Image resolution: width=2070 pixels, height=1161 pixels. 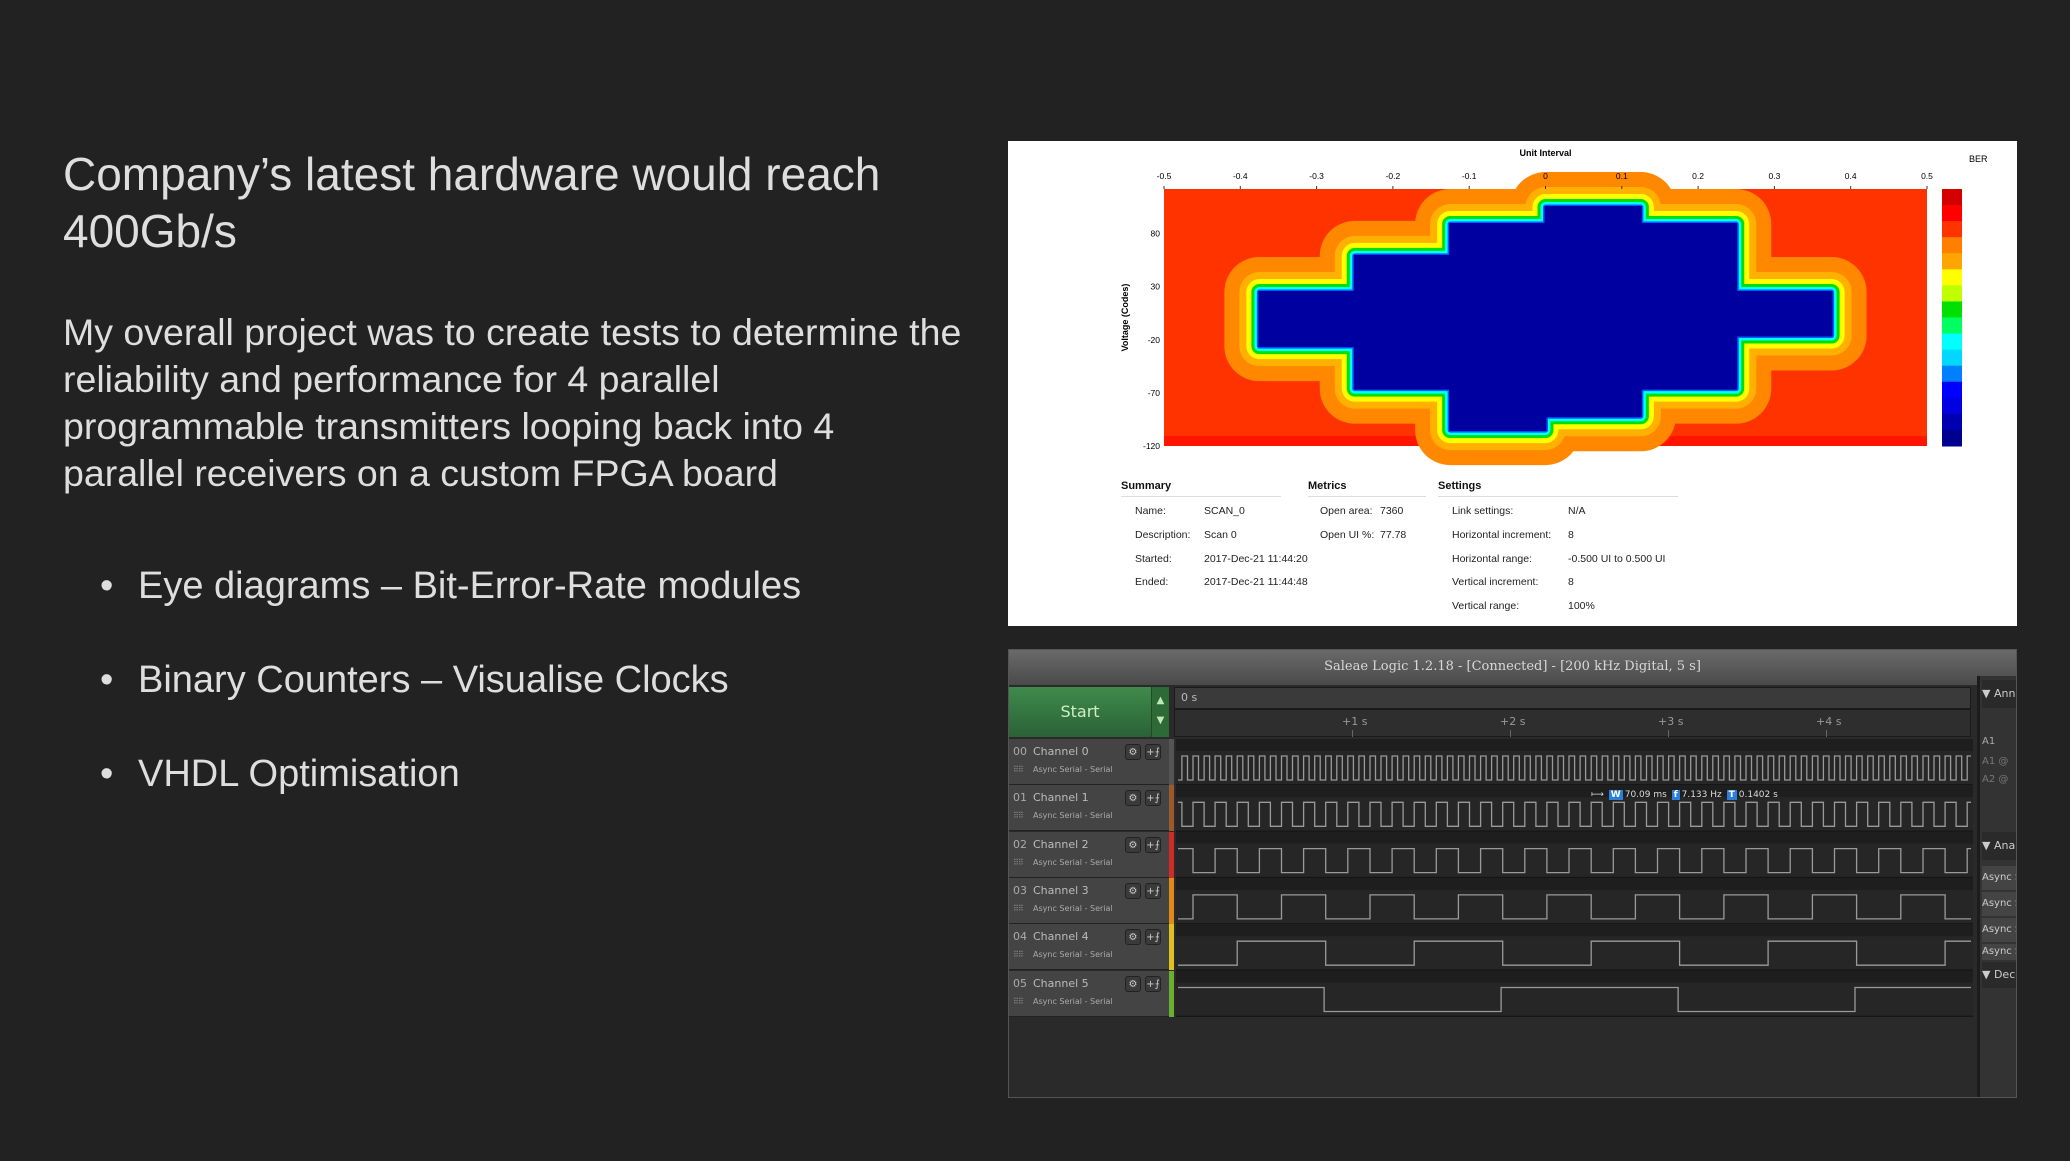 What do you see at coordinates (1089, 900) in the screenshot?
I see `channel-row: 03 ⠿⠿ Channel 3 Async Serial - Serial ⚙ +⨍` at bounding box center [1089, 900].